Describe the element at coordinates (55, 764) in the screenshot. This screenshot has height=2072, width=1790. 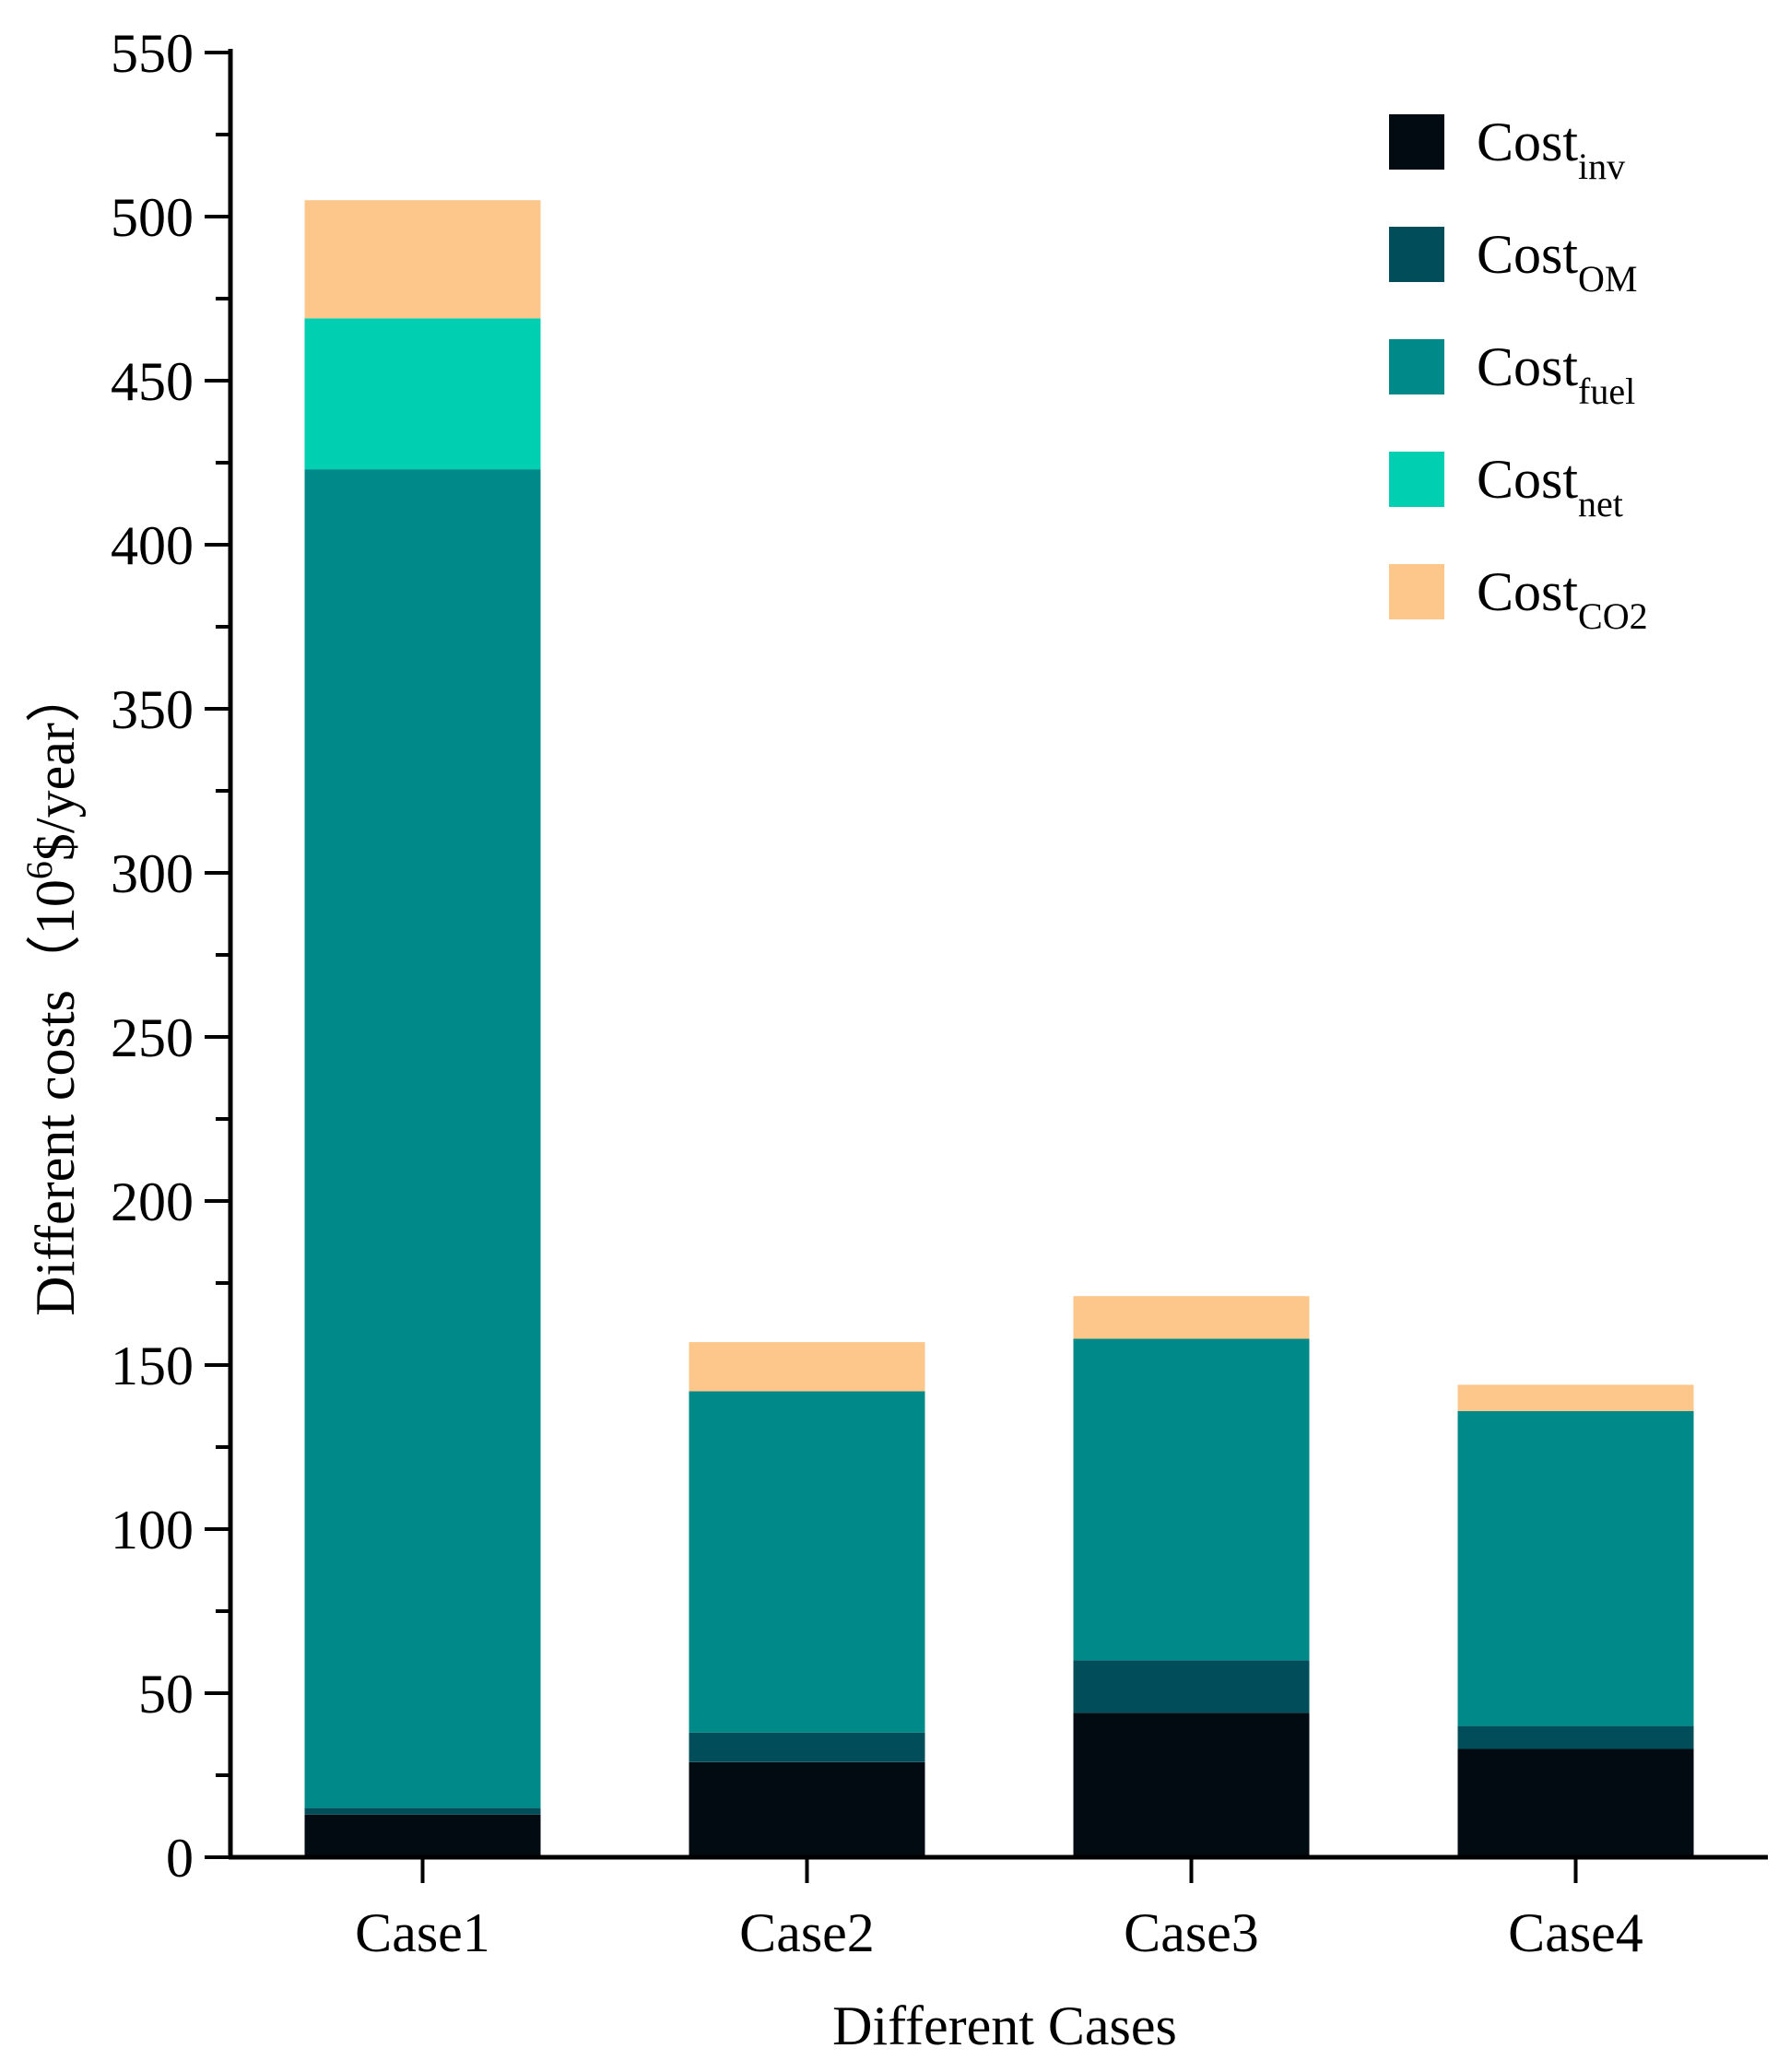
I see `y-axis-title-tail: $/year）` at that location.